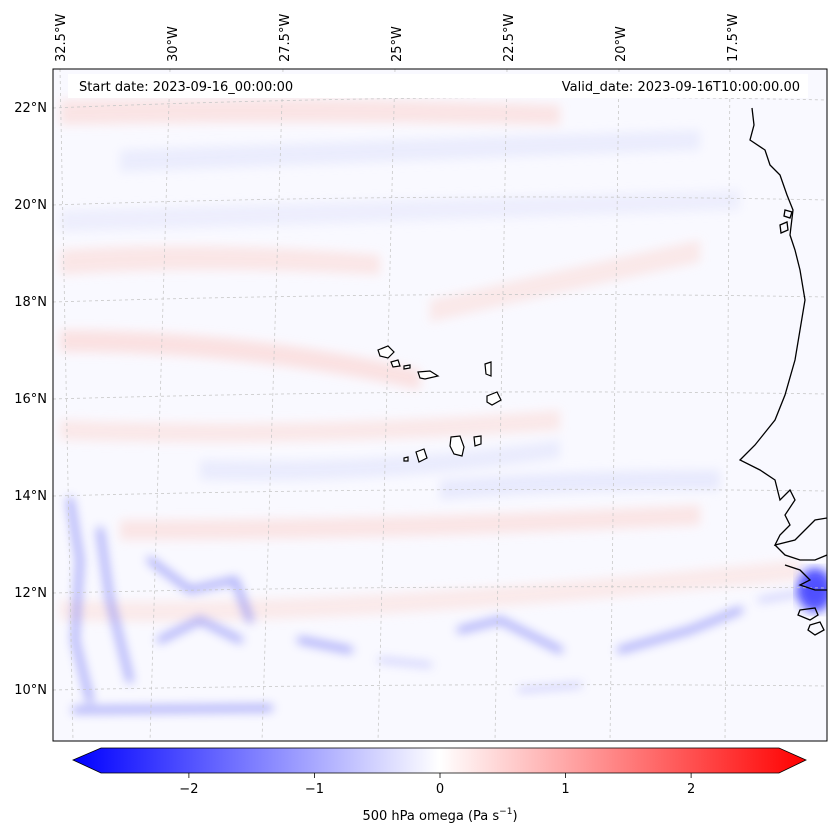 The width and height of the screenshot is (837, 839). Describe the element at coordinates (812, 590) in the screenshot. I see `strong-ascent-patch` at that location.